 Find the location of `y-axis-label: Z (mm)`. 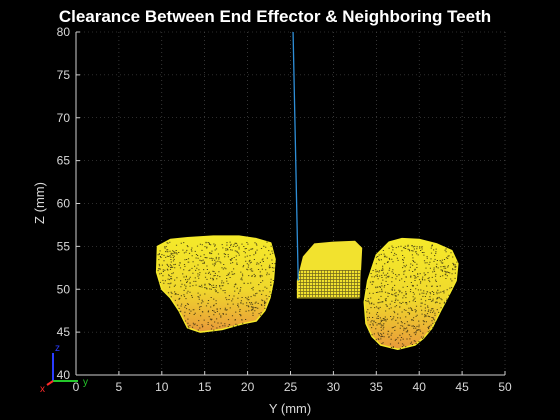

y-axis-label: Z (mm) is located at coordinates (39, 203).